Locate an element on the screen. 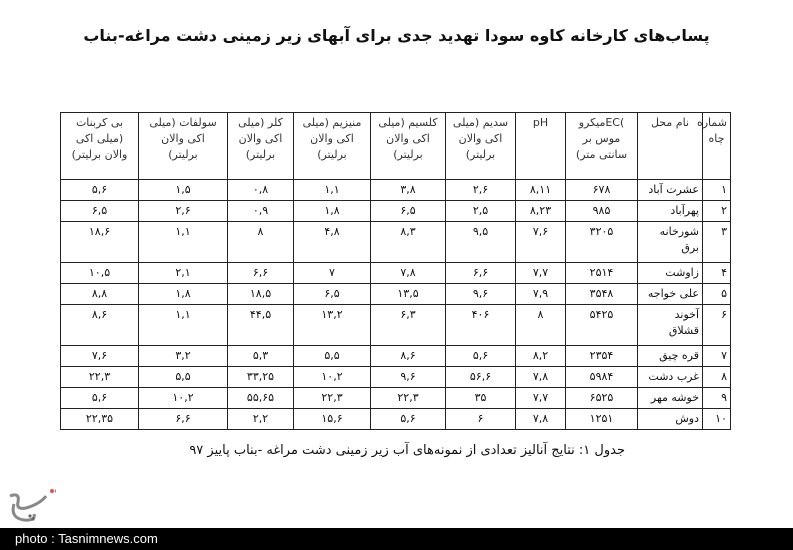  photo-credit-bar: photo : Tasnimnews.com is located at coordinates (396, 539).